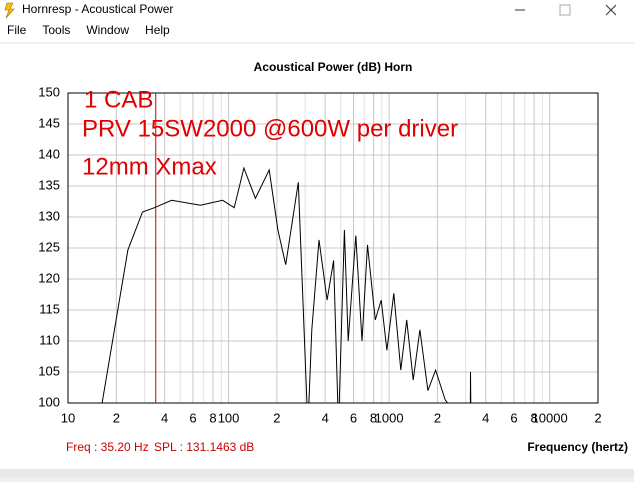  I want to click on menu-item: Help, so click(157, 30).